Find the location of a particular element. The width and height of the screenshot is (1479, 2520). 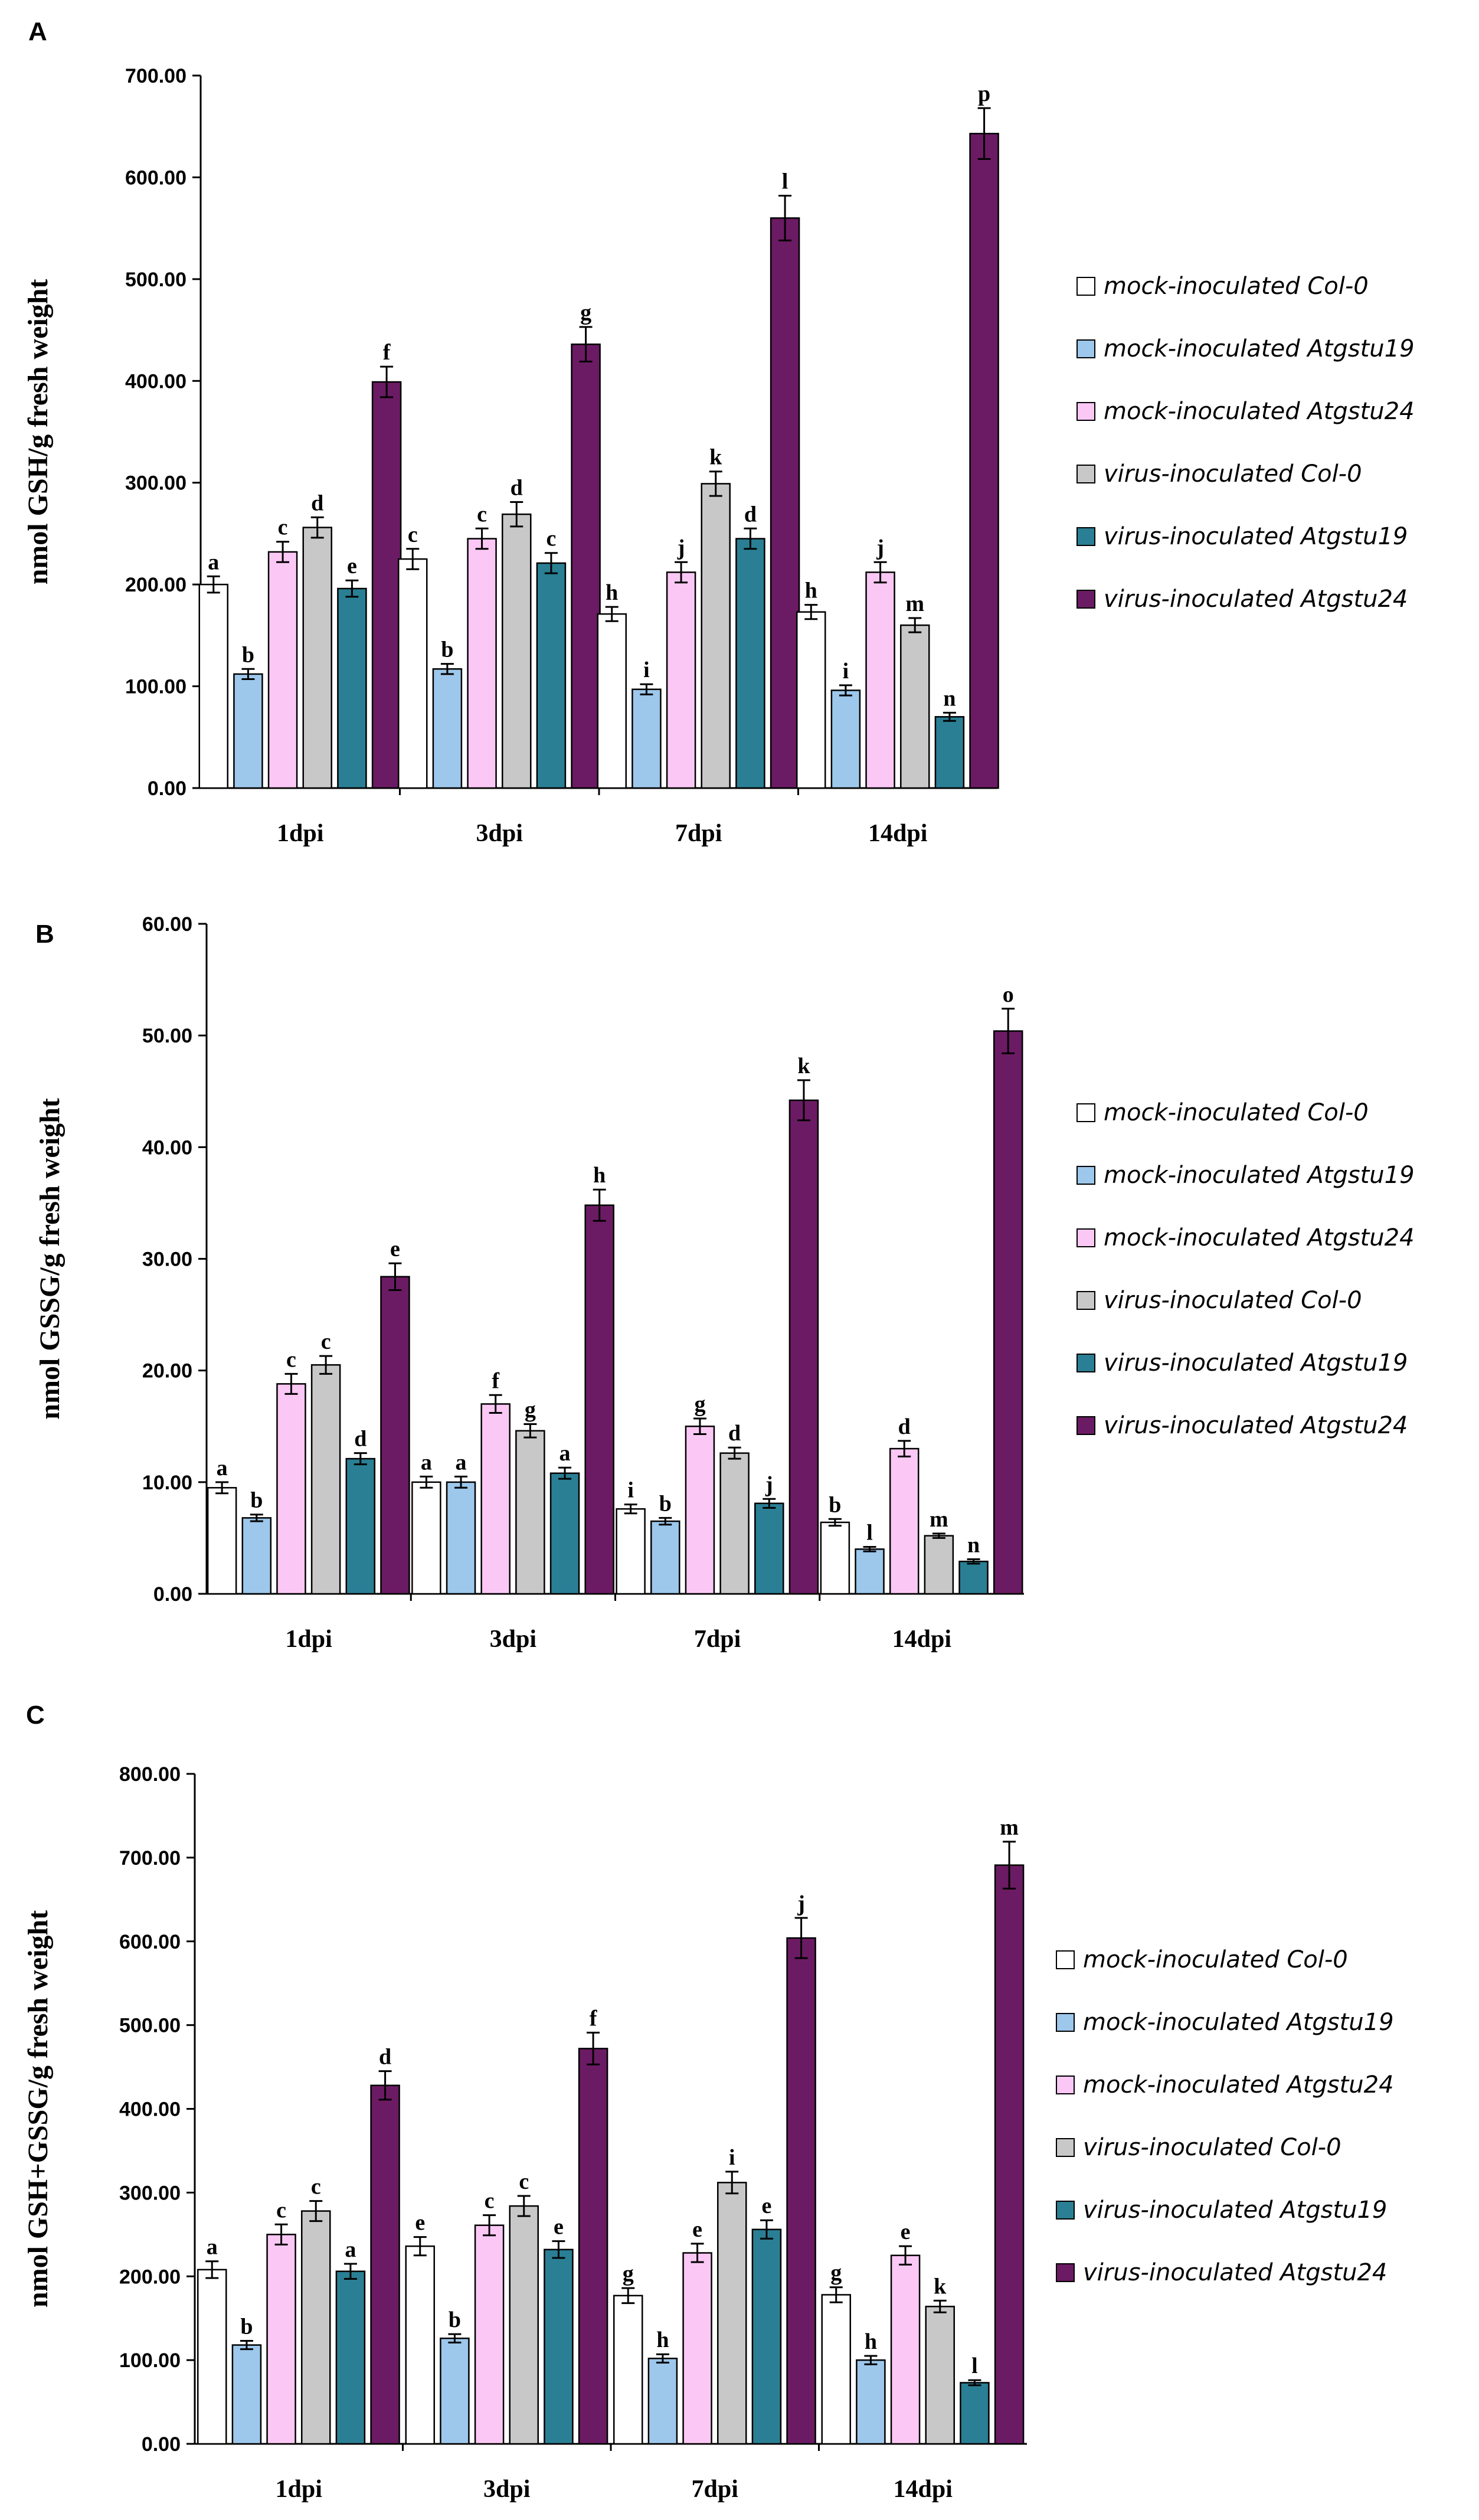

y-tick-label: 500.00 is located at coordinates (150, 2026).